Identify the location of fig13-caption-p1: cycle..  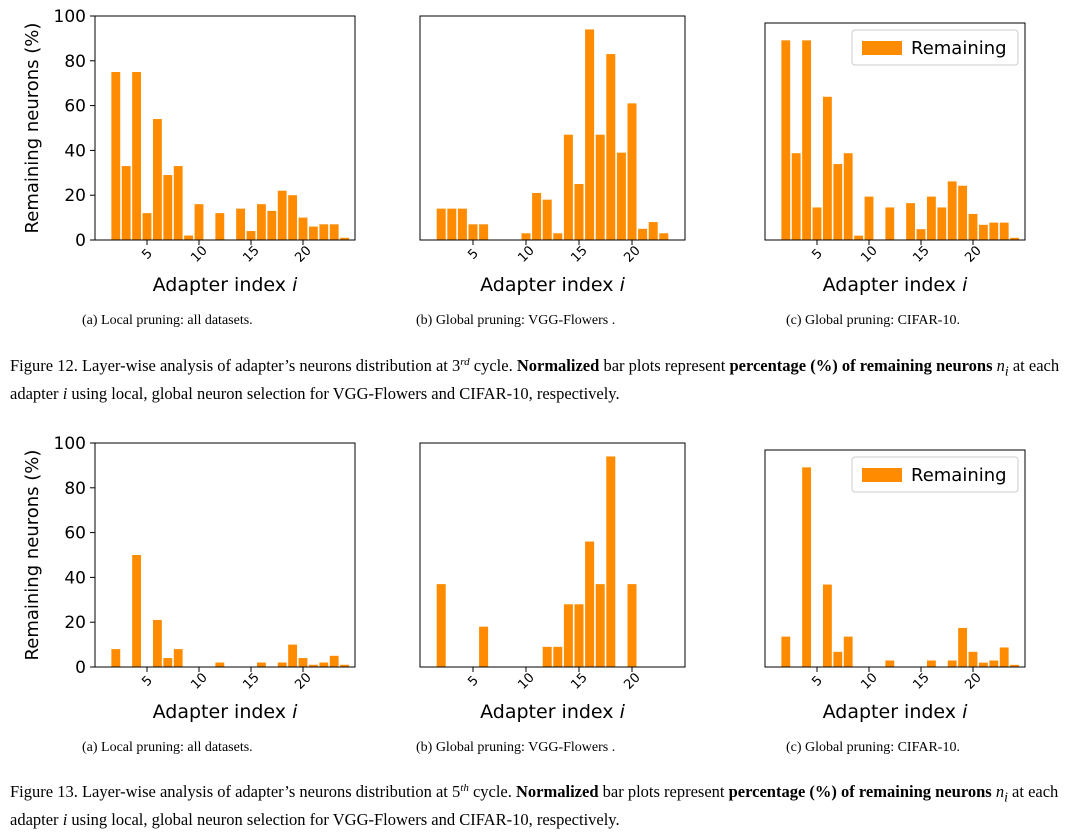
(492, 791).